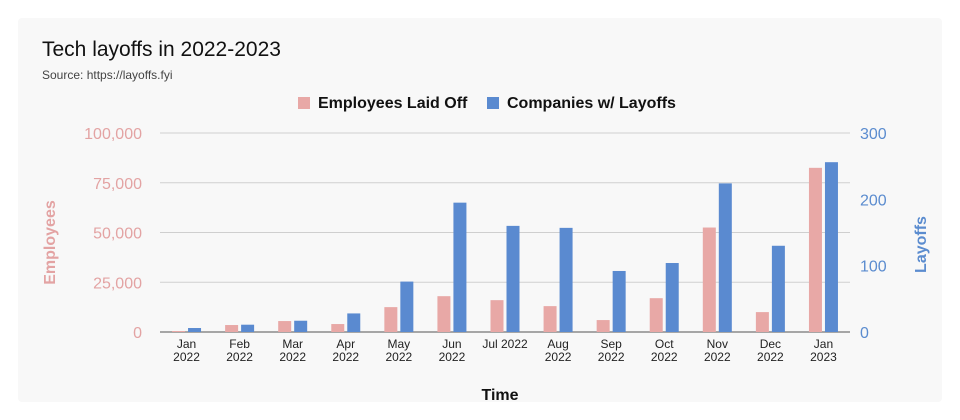 The width and height of the screenshot is (960, 420). Describe the element at coordinates (451, 344) in the screenshot. I see `x-tick-label: Jun` at that location.